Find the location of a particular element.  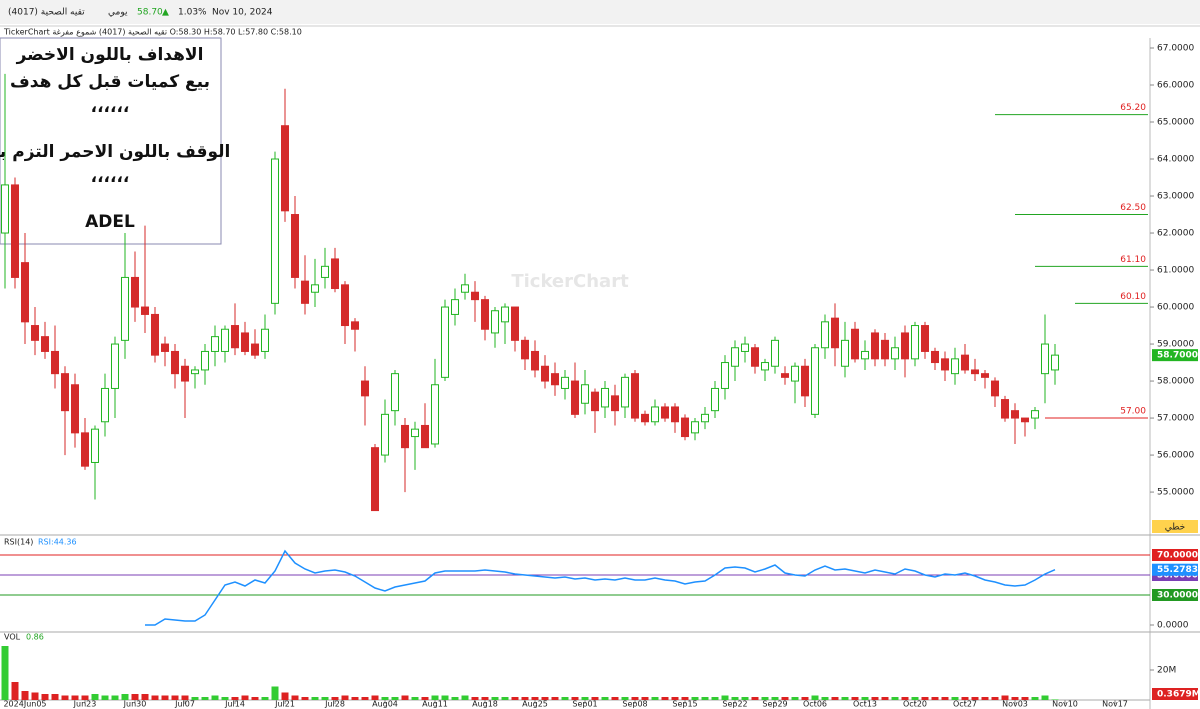

note-box is located at coordinates (111, 141).